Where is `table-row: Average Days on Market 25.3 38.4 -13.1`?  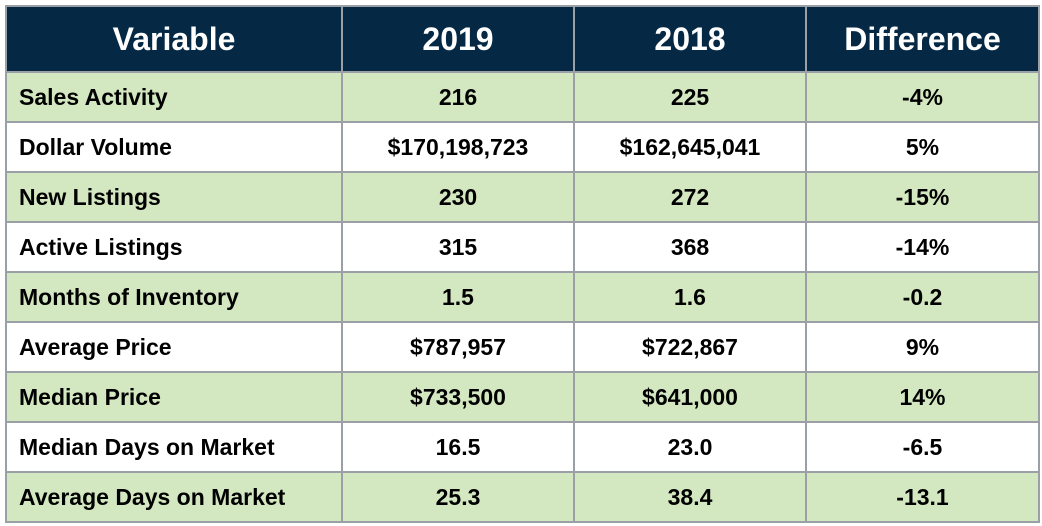
table-row: Average Days on Market 25.3 38.4 -13.1 is located at coordinates (522, 497).